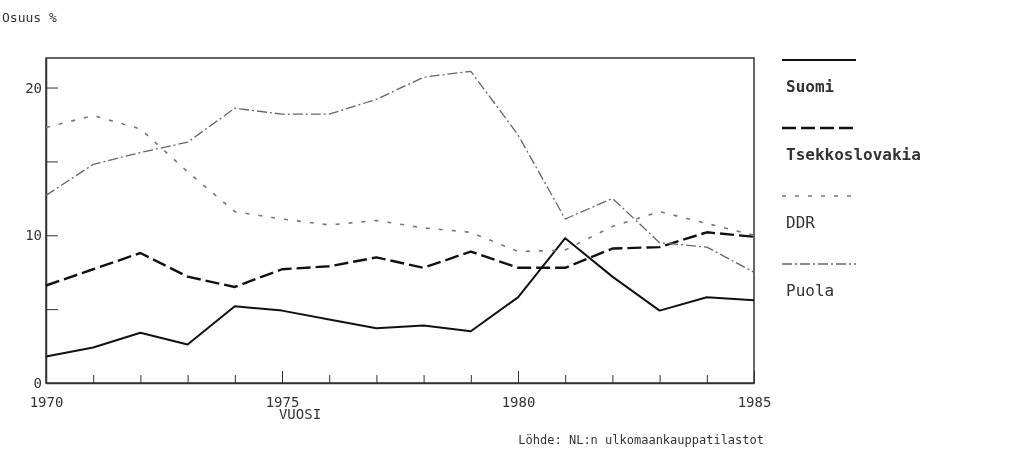  I want to click on x-tick-label: 1980, so click(518, 401).